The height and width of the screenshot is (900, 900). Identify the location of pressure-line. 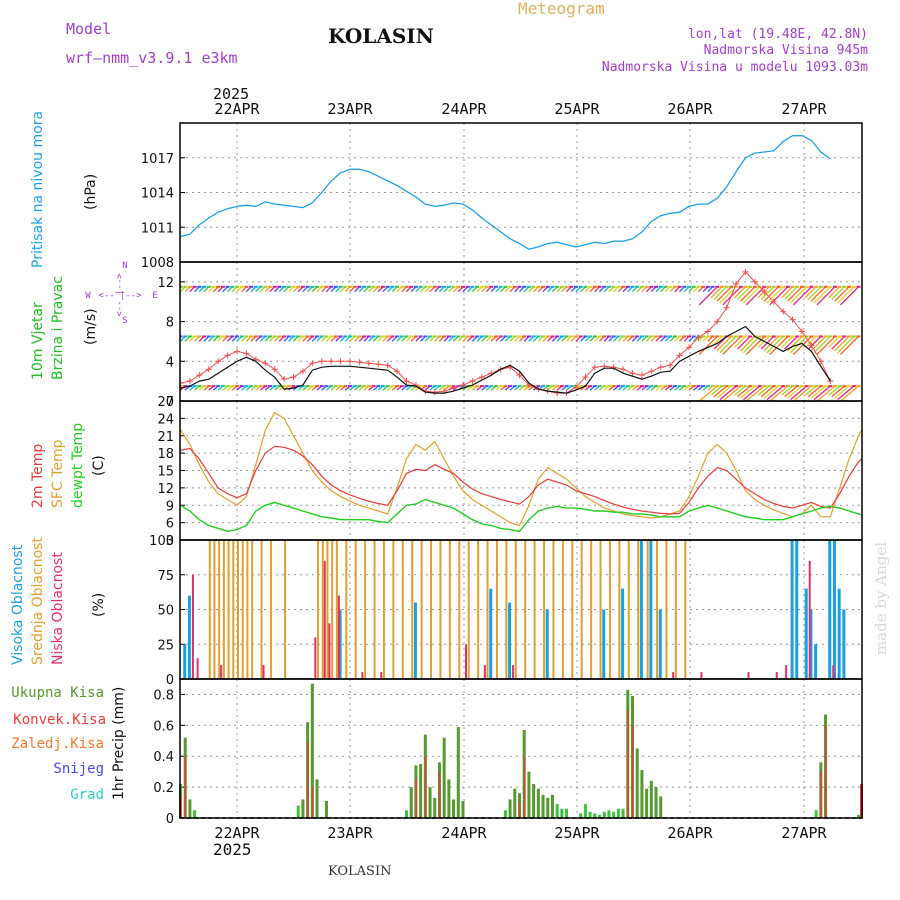
(505, 192).